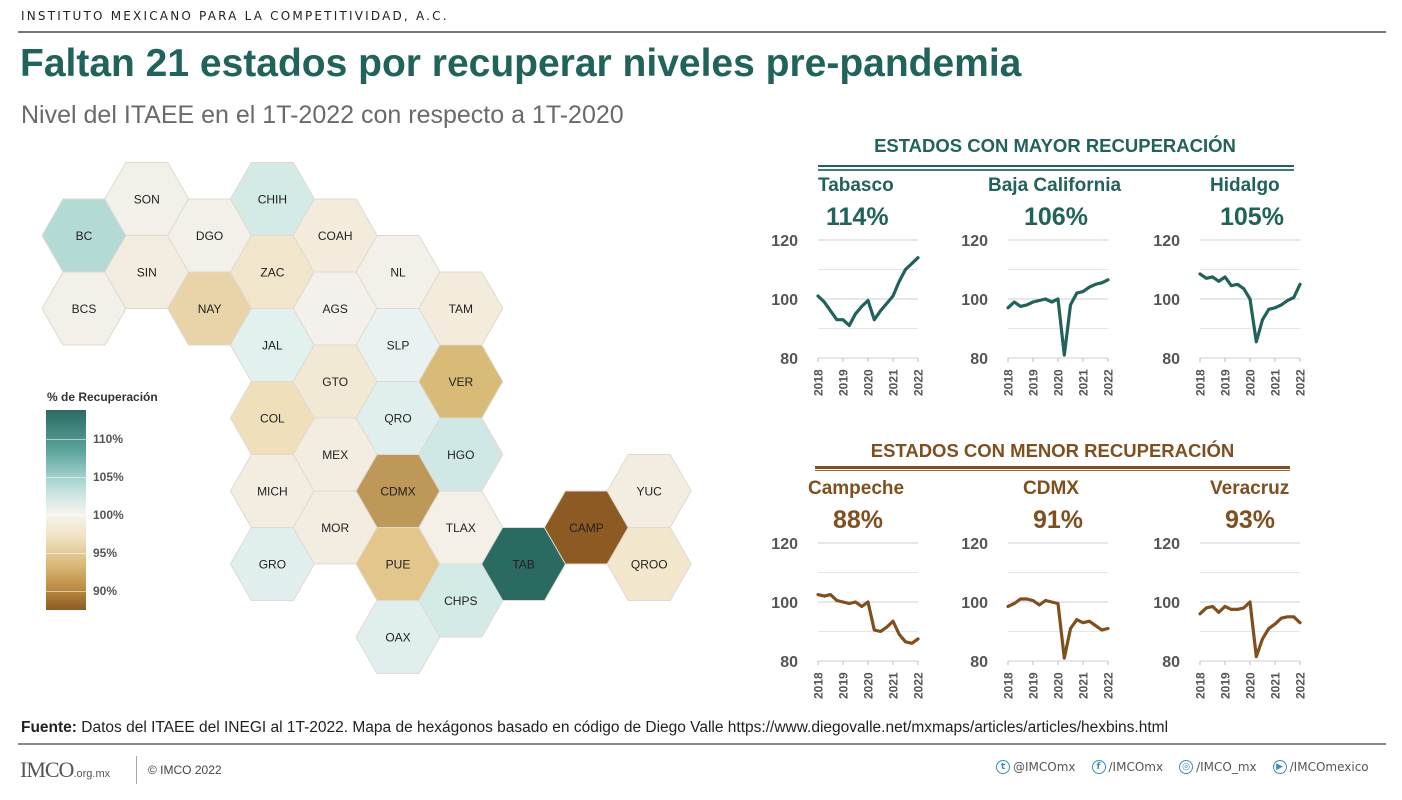 The image size is (1402, 800). What do you see at coordinates (84, 308) in the screenshot?
I see `hex-state-bcs: BCS` at bounding box center [84, 308].